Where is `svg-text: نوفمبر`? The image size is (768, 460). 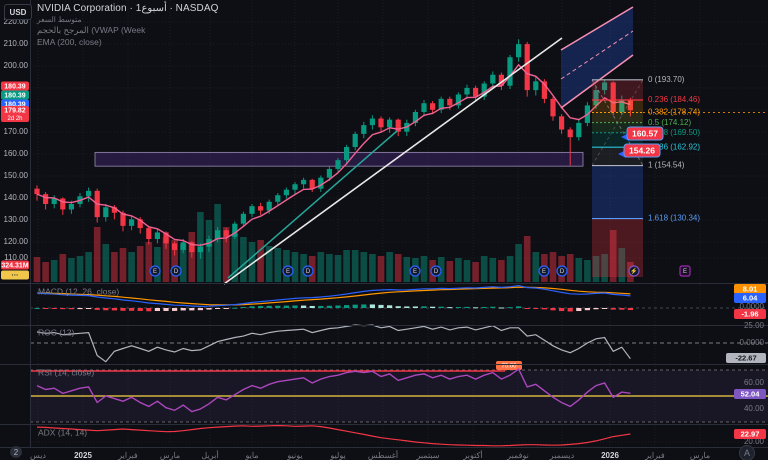 svg-text: نوفمبر is located at coordinates (517, 455).